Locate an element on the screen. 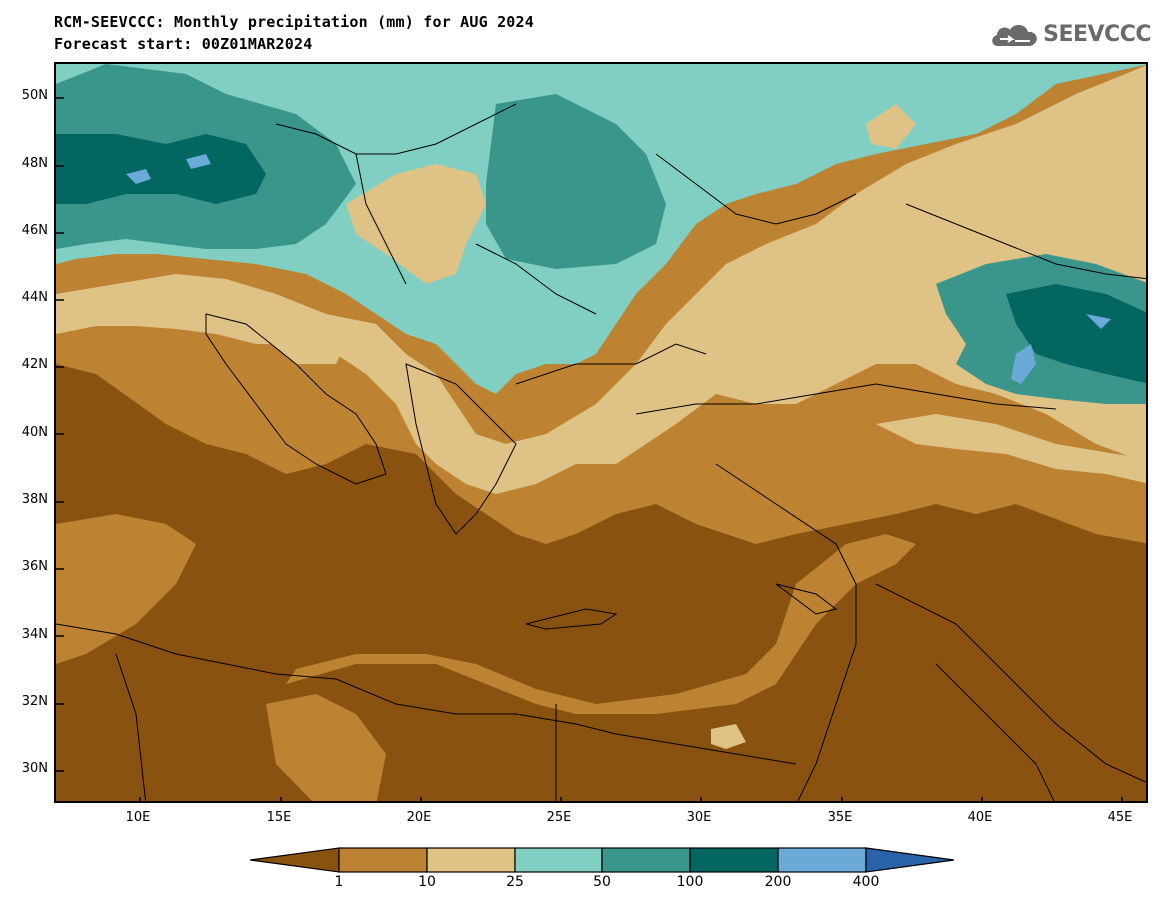 The height and width of the screenshot is (907, 1165). colorbar is located at coordinates (602, 860).